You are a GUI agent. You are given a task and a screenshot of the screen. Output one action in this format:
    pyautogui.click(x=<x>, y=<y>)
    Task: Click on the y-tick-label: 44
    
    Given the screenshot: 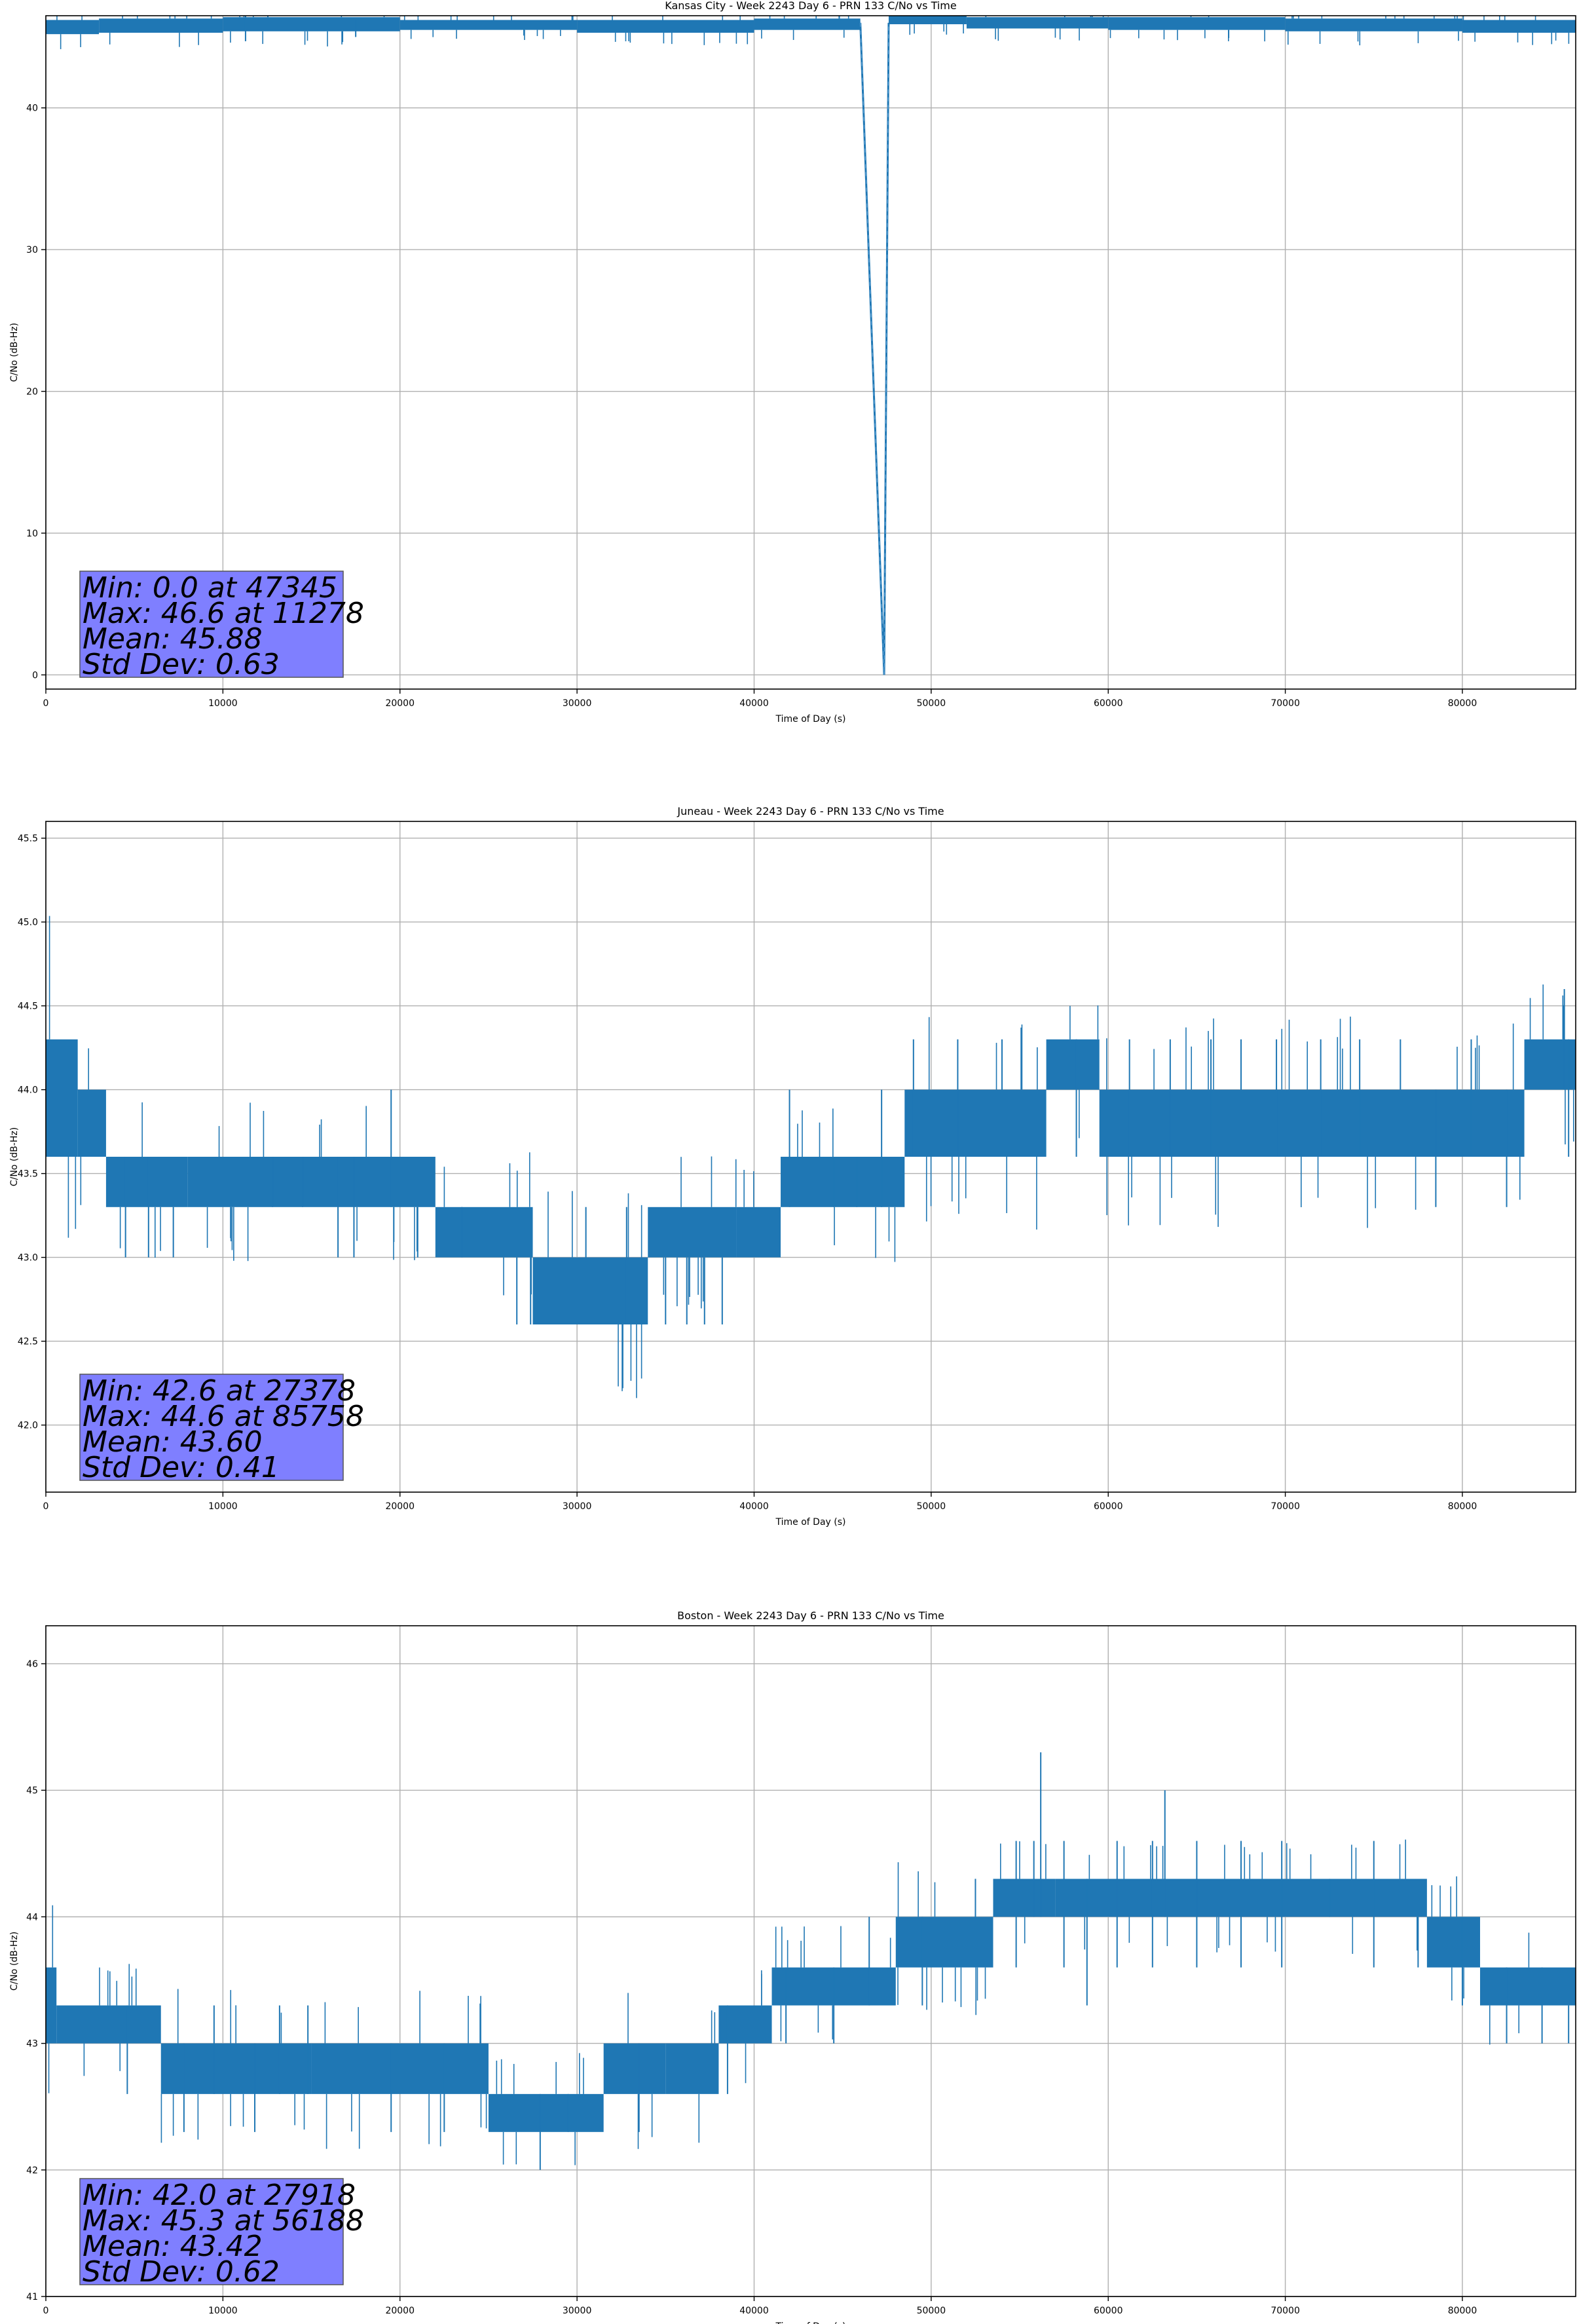 What is the action you would take?
    pyautogui.click(x=32, y=1917)
    